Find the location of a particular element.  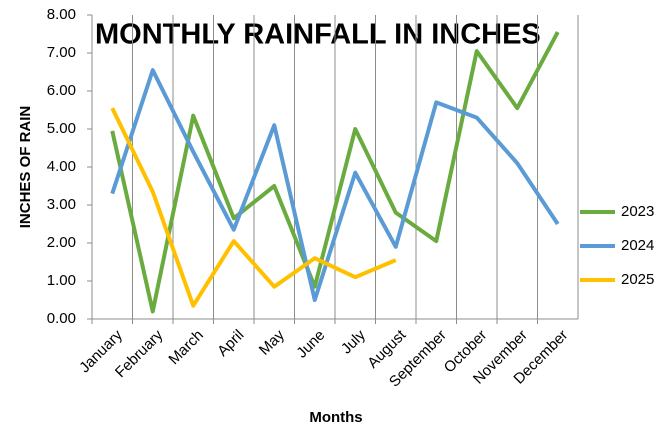

legend-label: 2024 is located at coordinates (637, 245).